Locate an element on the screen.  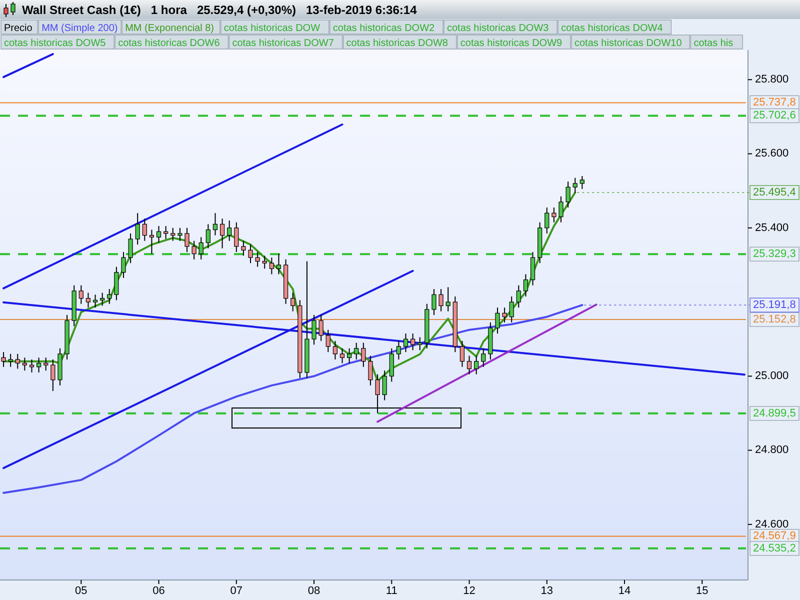
y-tick-label: 25.600 is located at coordinates (772, 154).